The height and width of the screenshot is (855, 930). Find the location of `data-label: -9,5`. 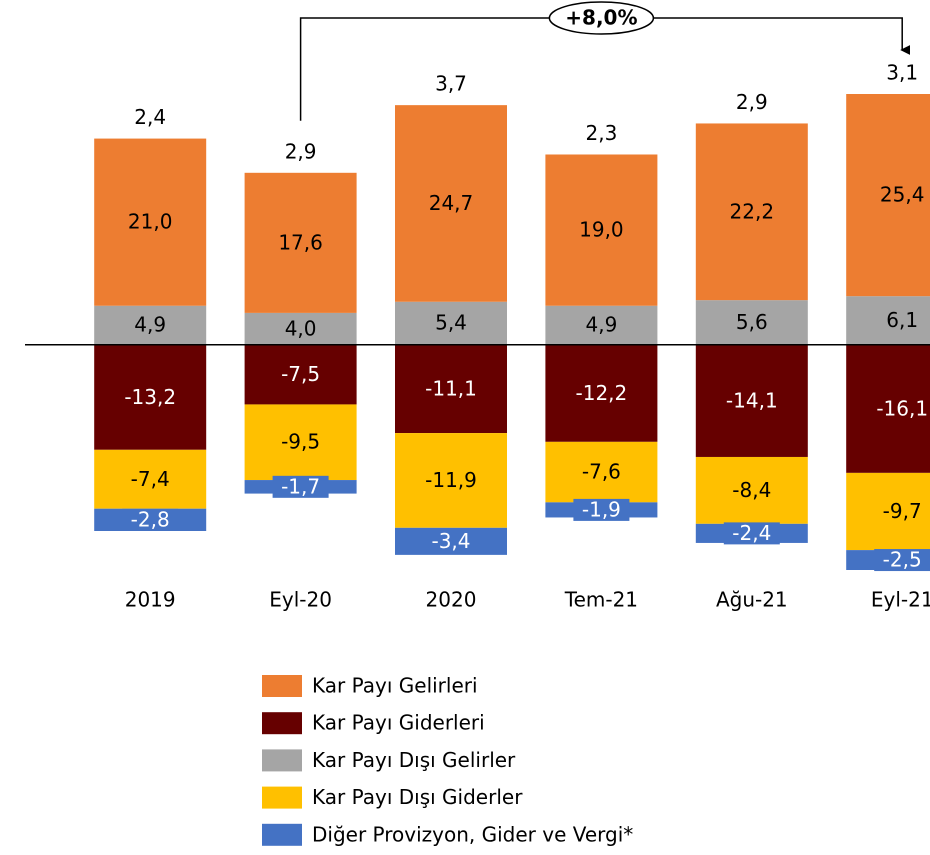

data-label: -9,5 is located at coordinates (300, 442).